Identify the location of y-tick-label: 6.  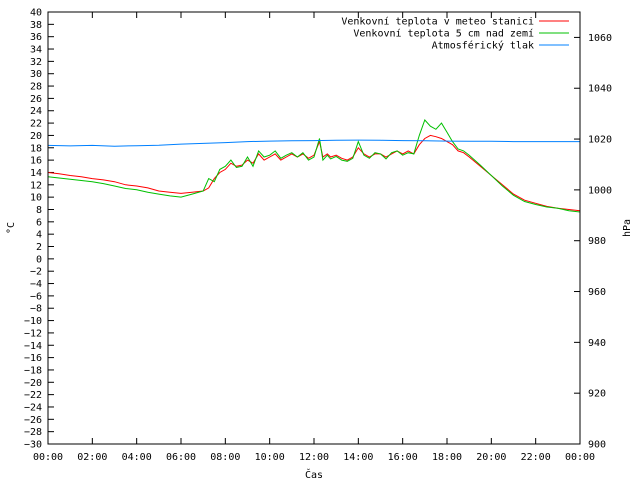
(39, 222).